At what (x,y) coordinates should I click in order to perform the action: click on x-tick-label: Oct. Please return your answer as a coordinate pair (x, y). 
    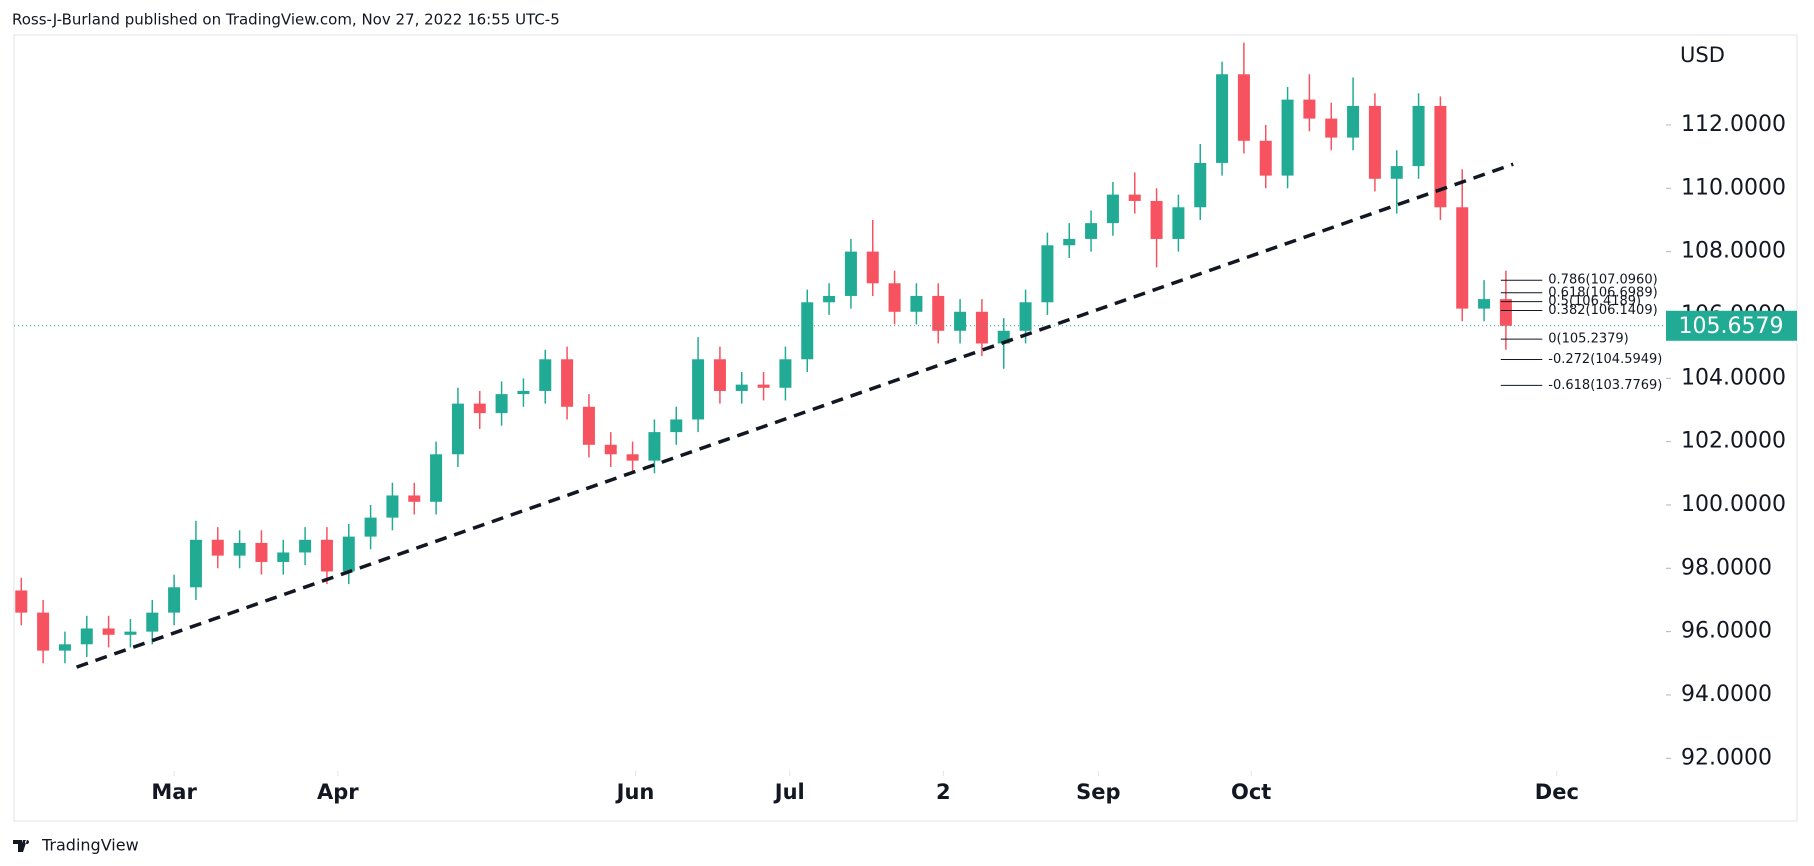
    Looking at the image, I should click on (1251, 792).